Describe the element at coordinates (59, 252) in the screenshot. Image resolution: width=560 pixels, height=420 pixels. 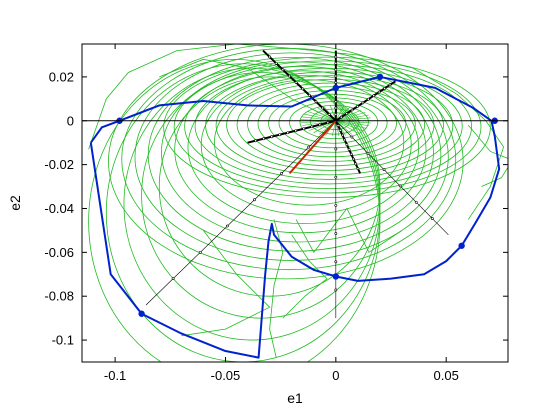
I see `y-tick-label: -0.06` at that location.